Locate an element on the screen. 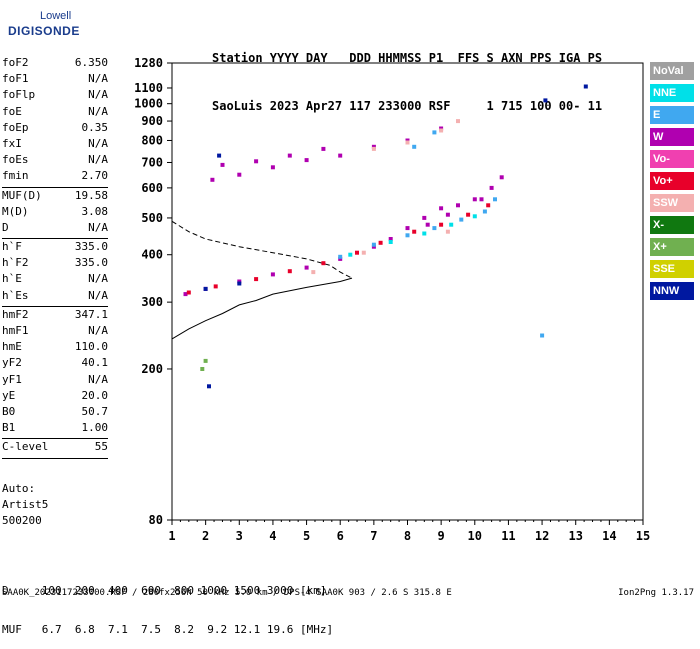 The height and width of the screenshot is (649, 700). param-label: foFlp is located at coordinates (19, 95).